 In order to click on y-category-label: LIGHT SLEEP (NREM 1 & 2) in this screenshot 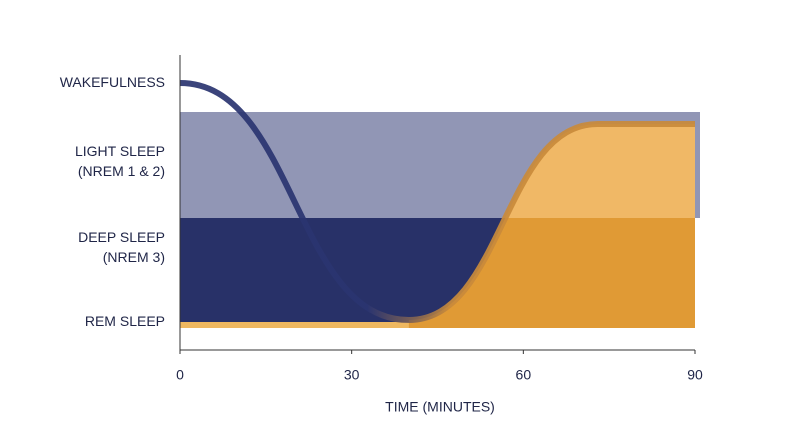, I will do `click(120, 161)`.